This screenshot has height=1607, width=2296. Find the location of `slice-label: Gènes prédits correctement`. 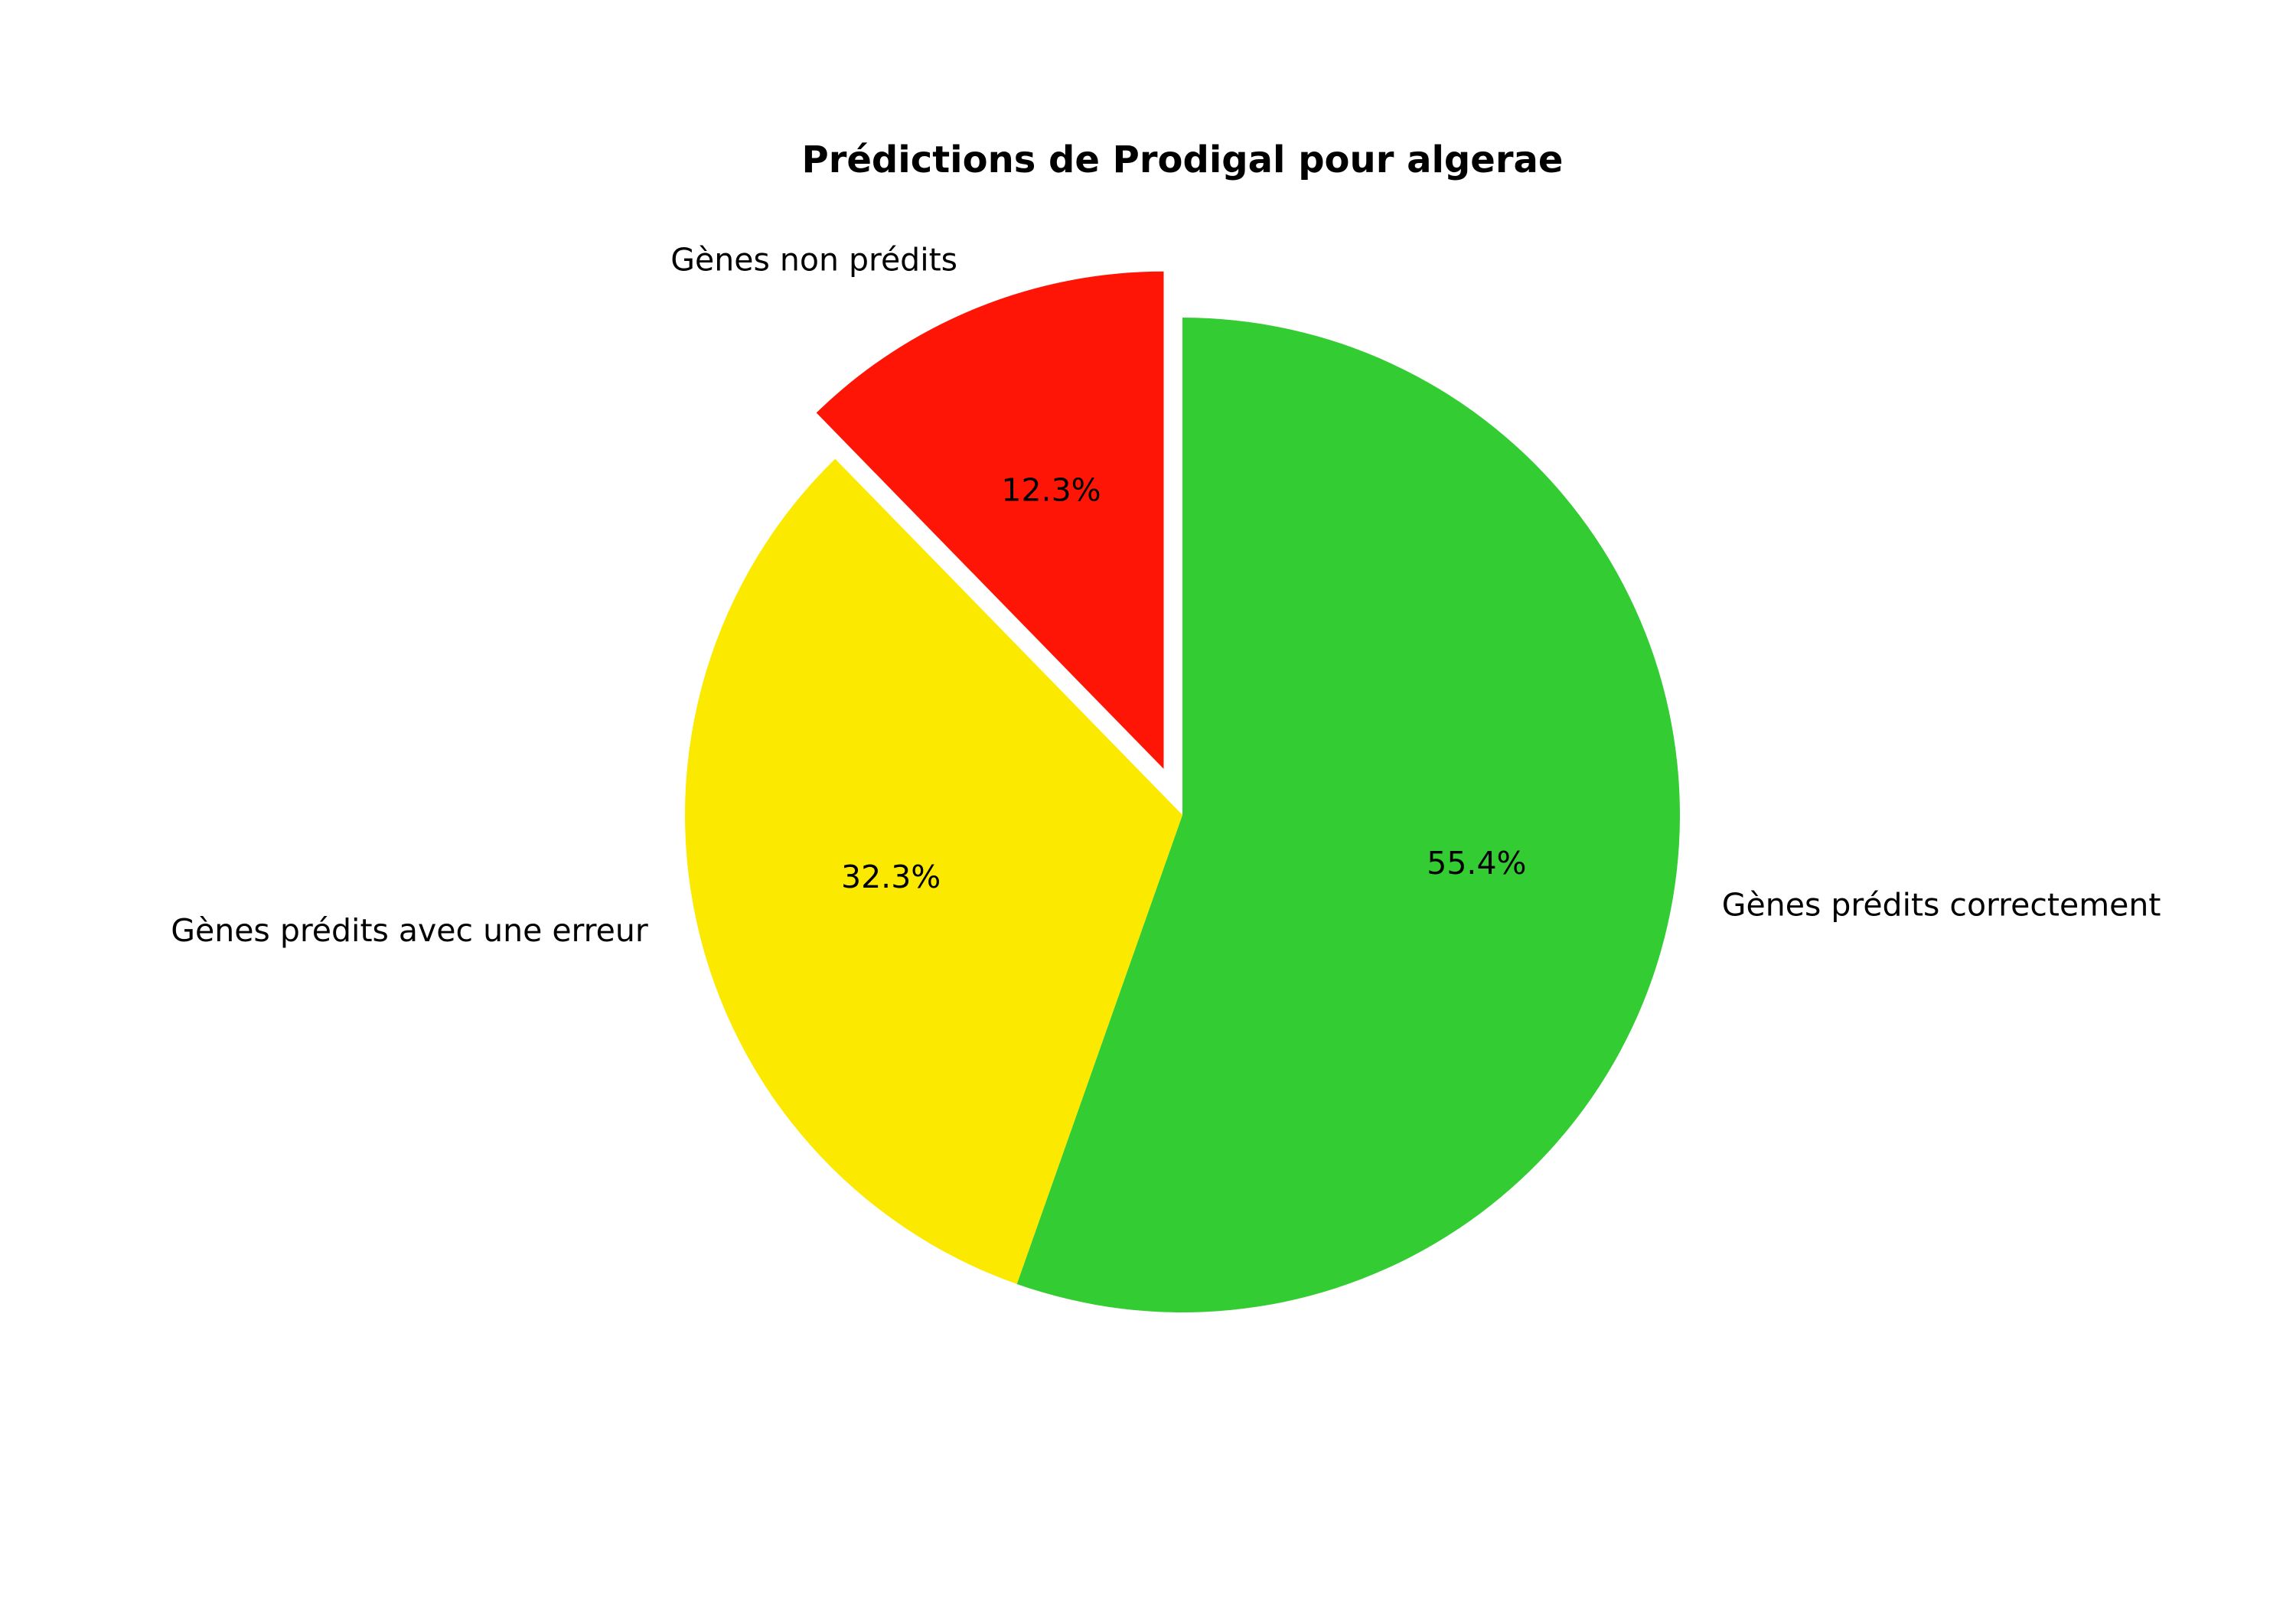

slice-label: Gènes prédits correctement is located at coordinates (1941, 905).